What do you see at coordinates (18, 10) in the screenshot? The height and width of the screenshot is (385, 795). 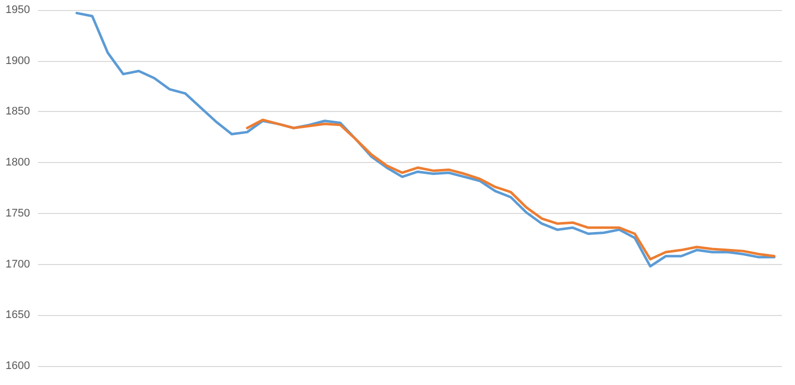 I see `y-tick-label: 1950` at bounding box center [18, 10].